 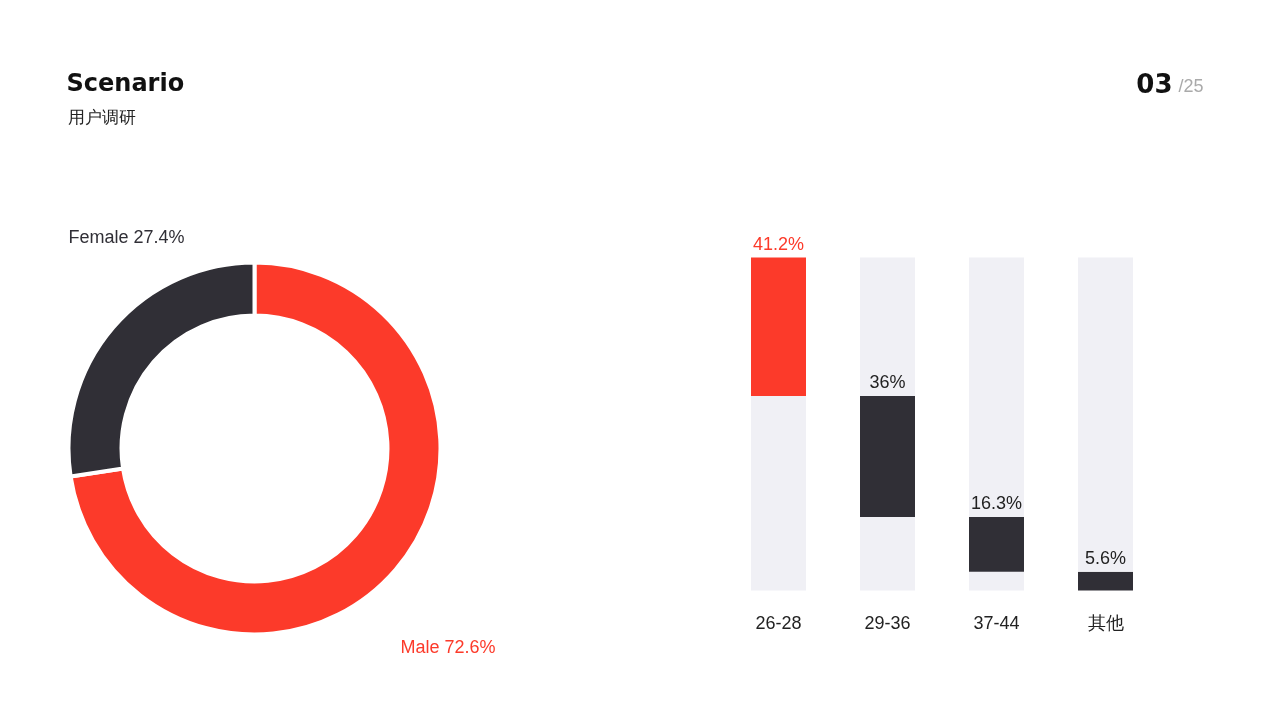 I want to click on x-tick-label: 37-44, so click(x=996, y=623).